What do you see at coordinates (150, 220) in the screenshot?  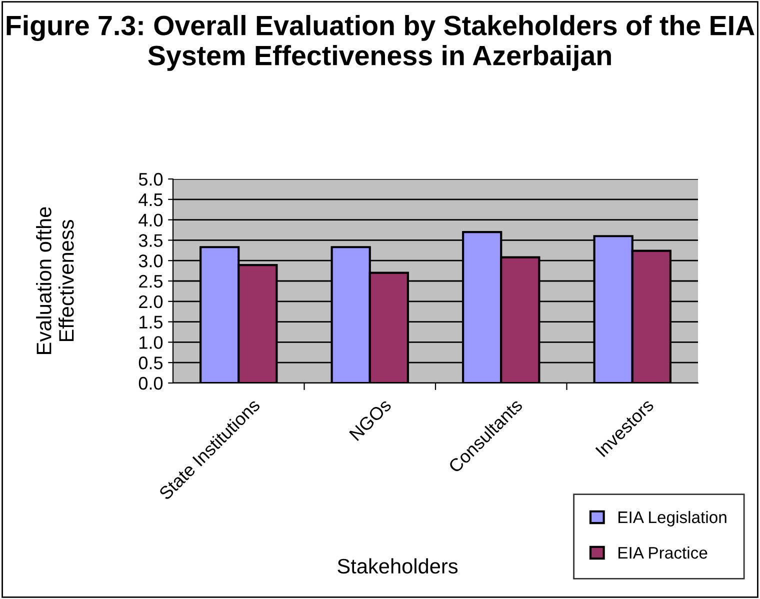 I see `y-tick-label: 4.0` at bounding box center [150, 220].